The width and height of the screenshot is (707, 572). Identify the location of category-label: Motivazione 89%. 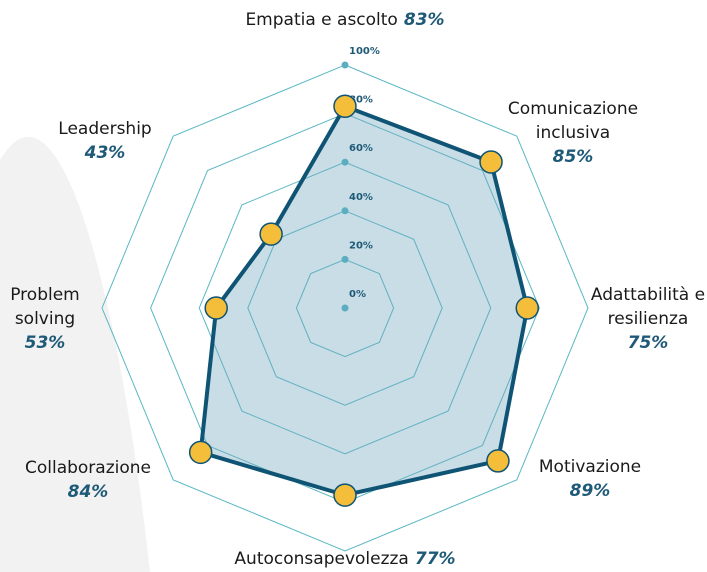
(590, 479).